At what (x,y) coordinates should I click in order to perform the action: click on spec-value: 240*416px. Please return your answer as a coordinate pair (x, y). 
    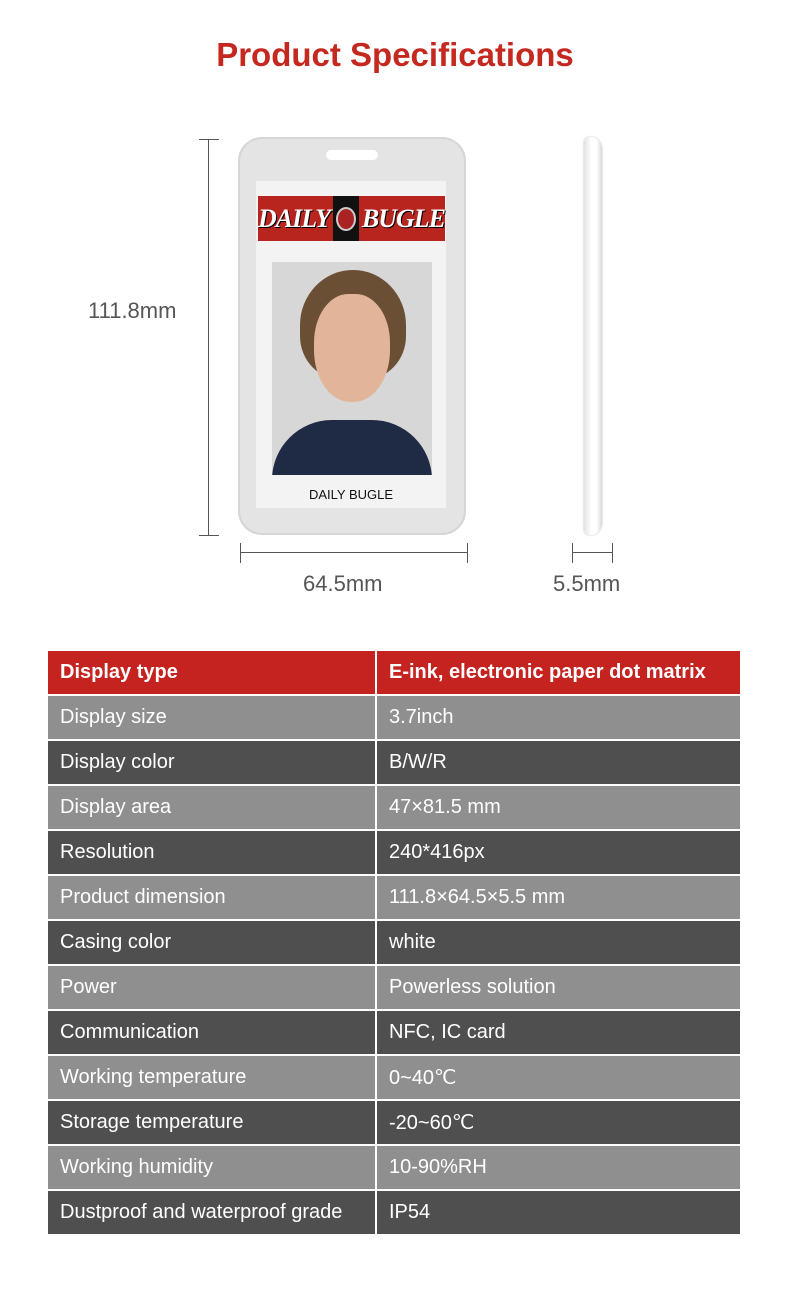
    Looking at the image, I should click on (558, 852).